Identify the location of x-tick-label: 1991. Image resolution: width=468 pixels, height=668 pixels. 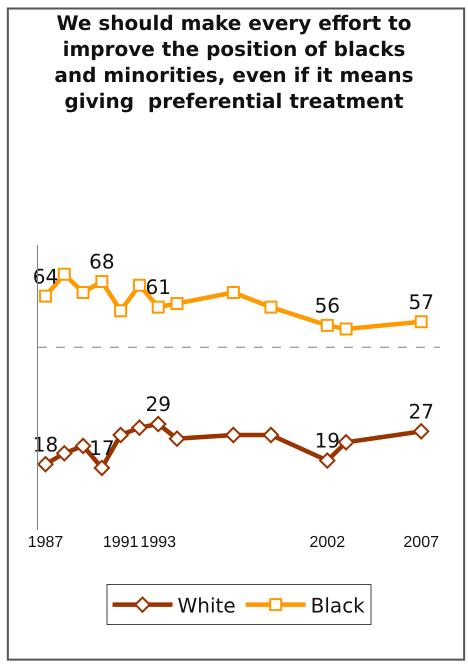
(120, 542).